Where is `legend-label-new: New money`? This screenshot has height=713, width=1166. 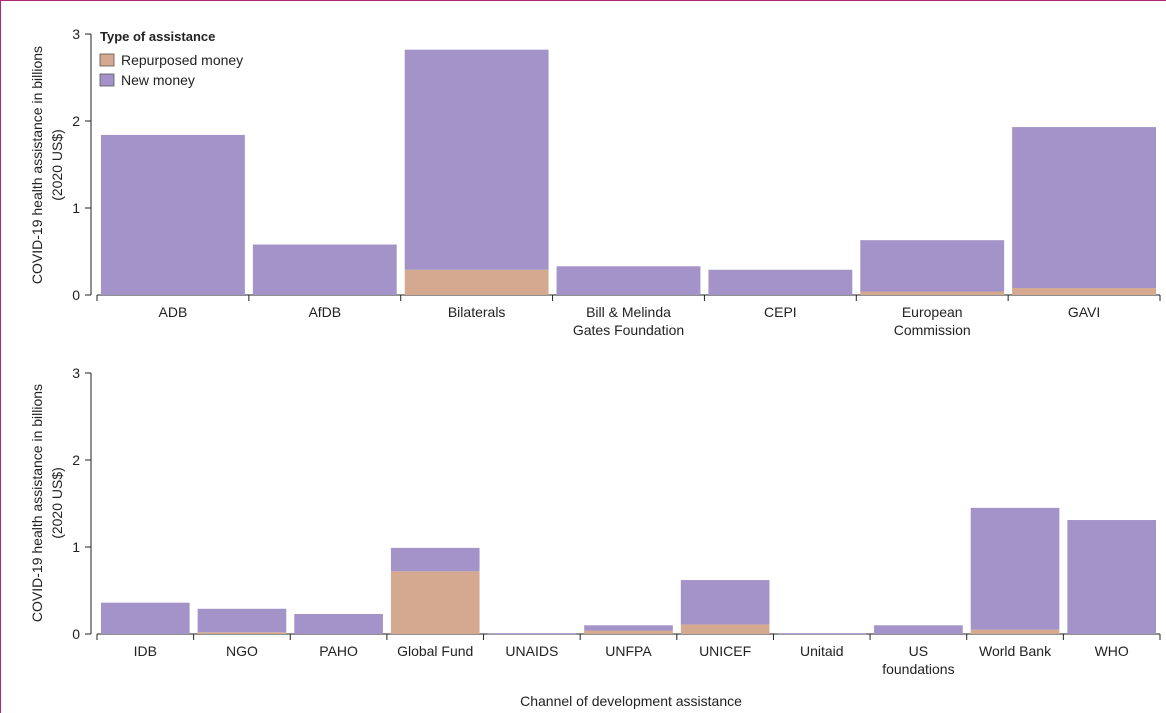
legend-label-new: New money is located at coordinates (158, 80).